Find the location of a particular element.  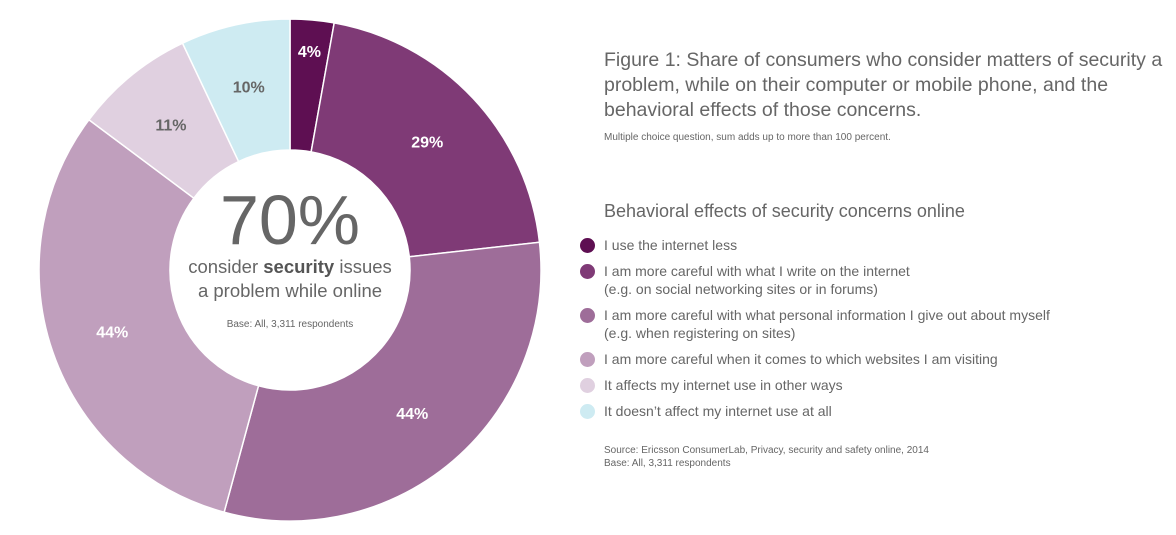

legend-label-sub: (e.g. when registering on sites) is located at coordinates (700, 333).